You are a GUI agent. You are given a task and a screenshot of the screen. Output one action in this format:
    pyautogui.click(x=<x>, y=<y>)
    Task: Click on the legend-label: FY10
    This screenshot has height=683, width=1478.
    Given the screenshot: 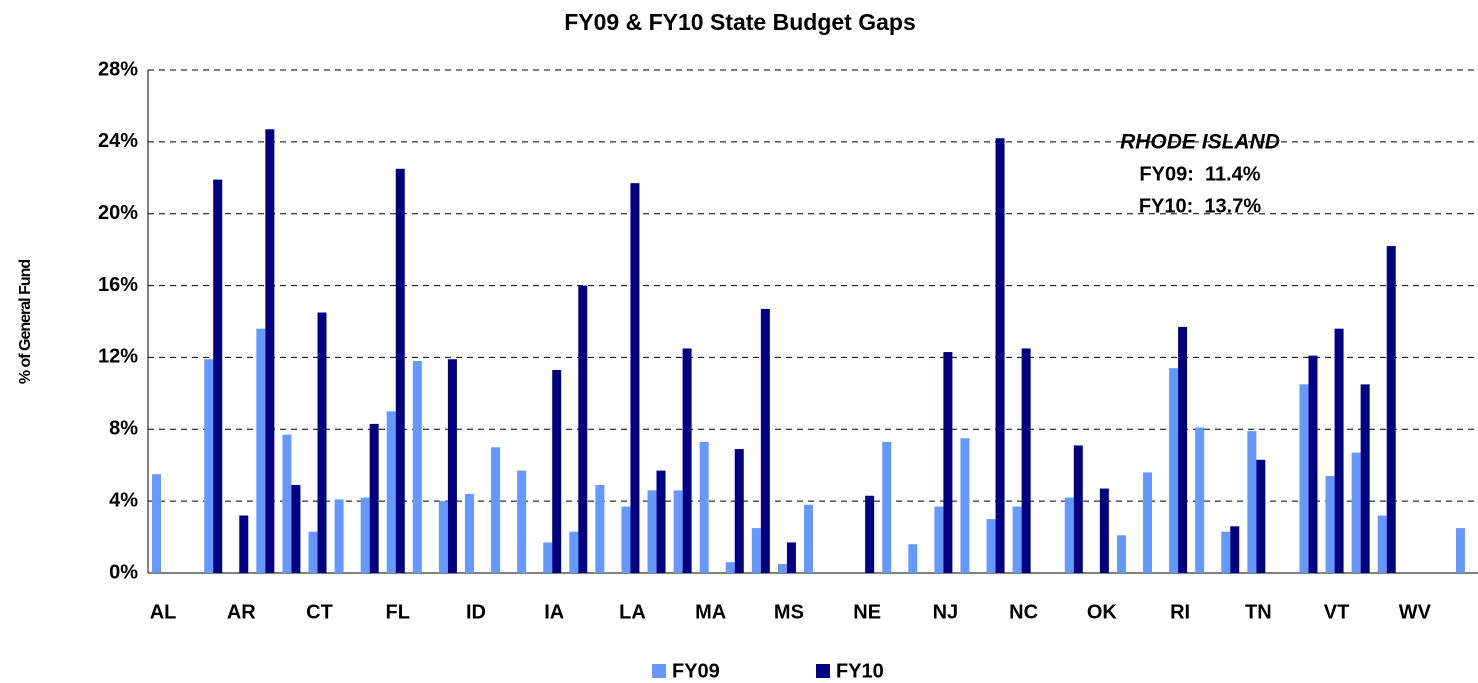 What is the action you would take?
    pyautogui.click(x=860, y=671)
    